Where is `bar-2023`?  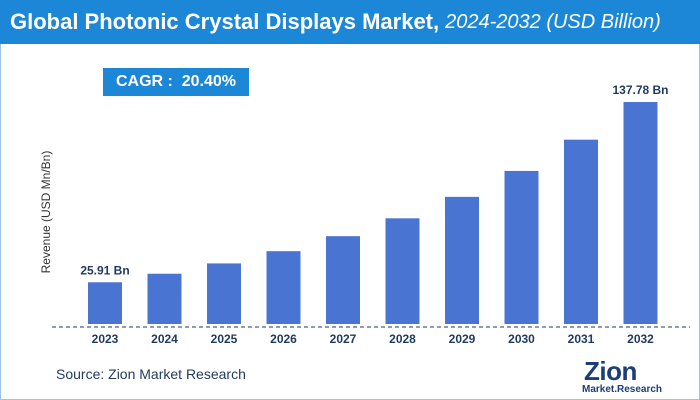 bar-2023 is located at coordinates (105, 303).